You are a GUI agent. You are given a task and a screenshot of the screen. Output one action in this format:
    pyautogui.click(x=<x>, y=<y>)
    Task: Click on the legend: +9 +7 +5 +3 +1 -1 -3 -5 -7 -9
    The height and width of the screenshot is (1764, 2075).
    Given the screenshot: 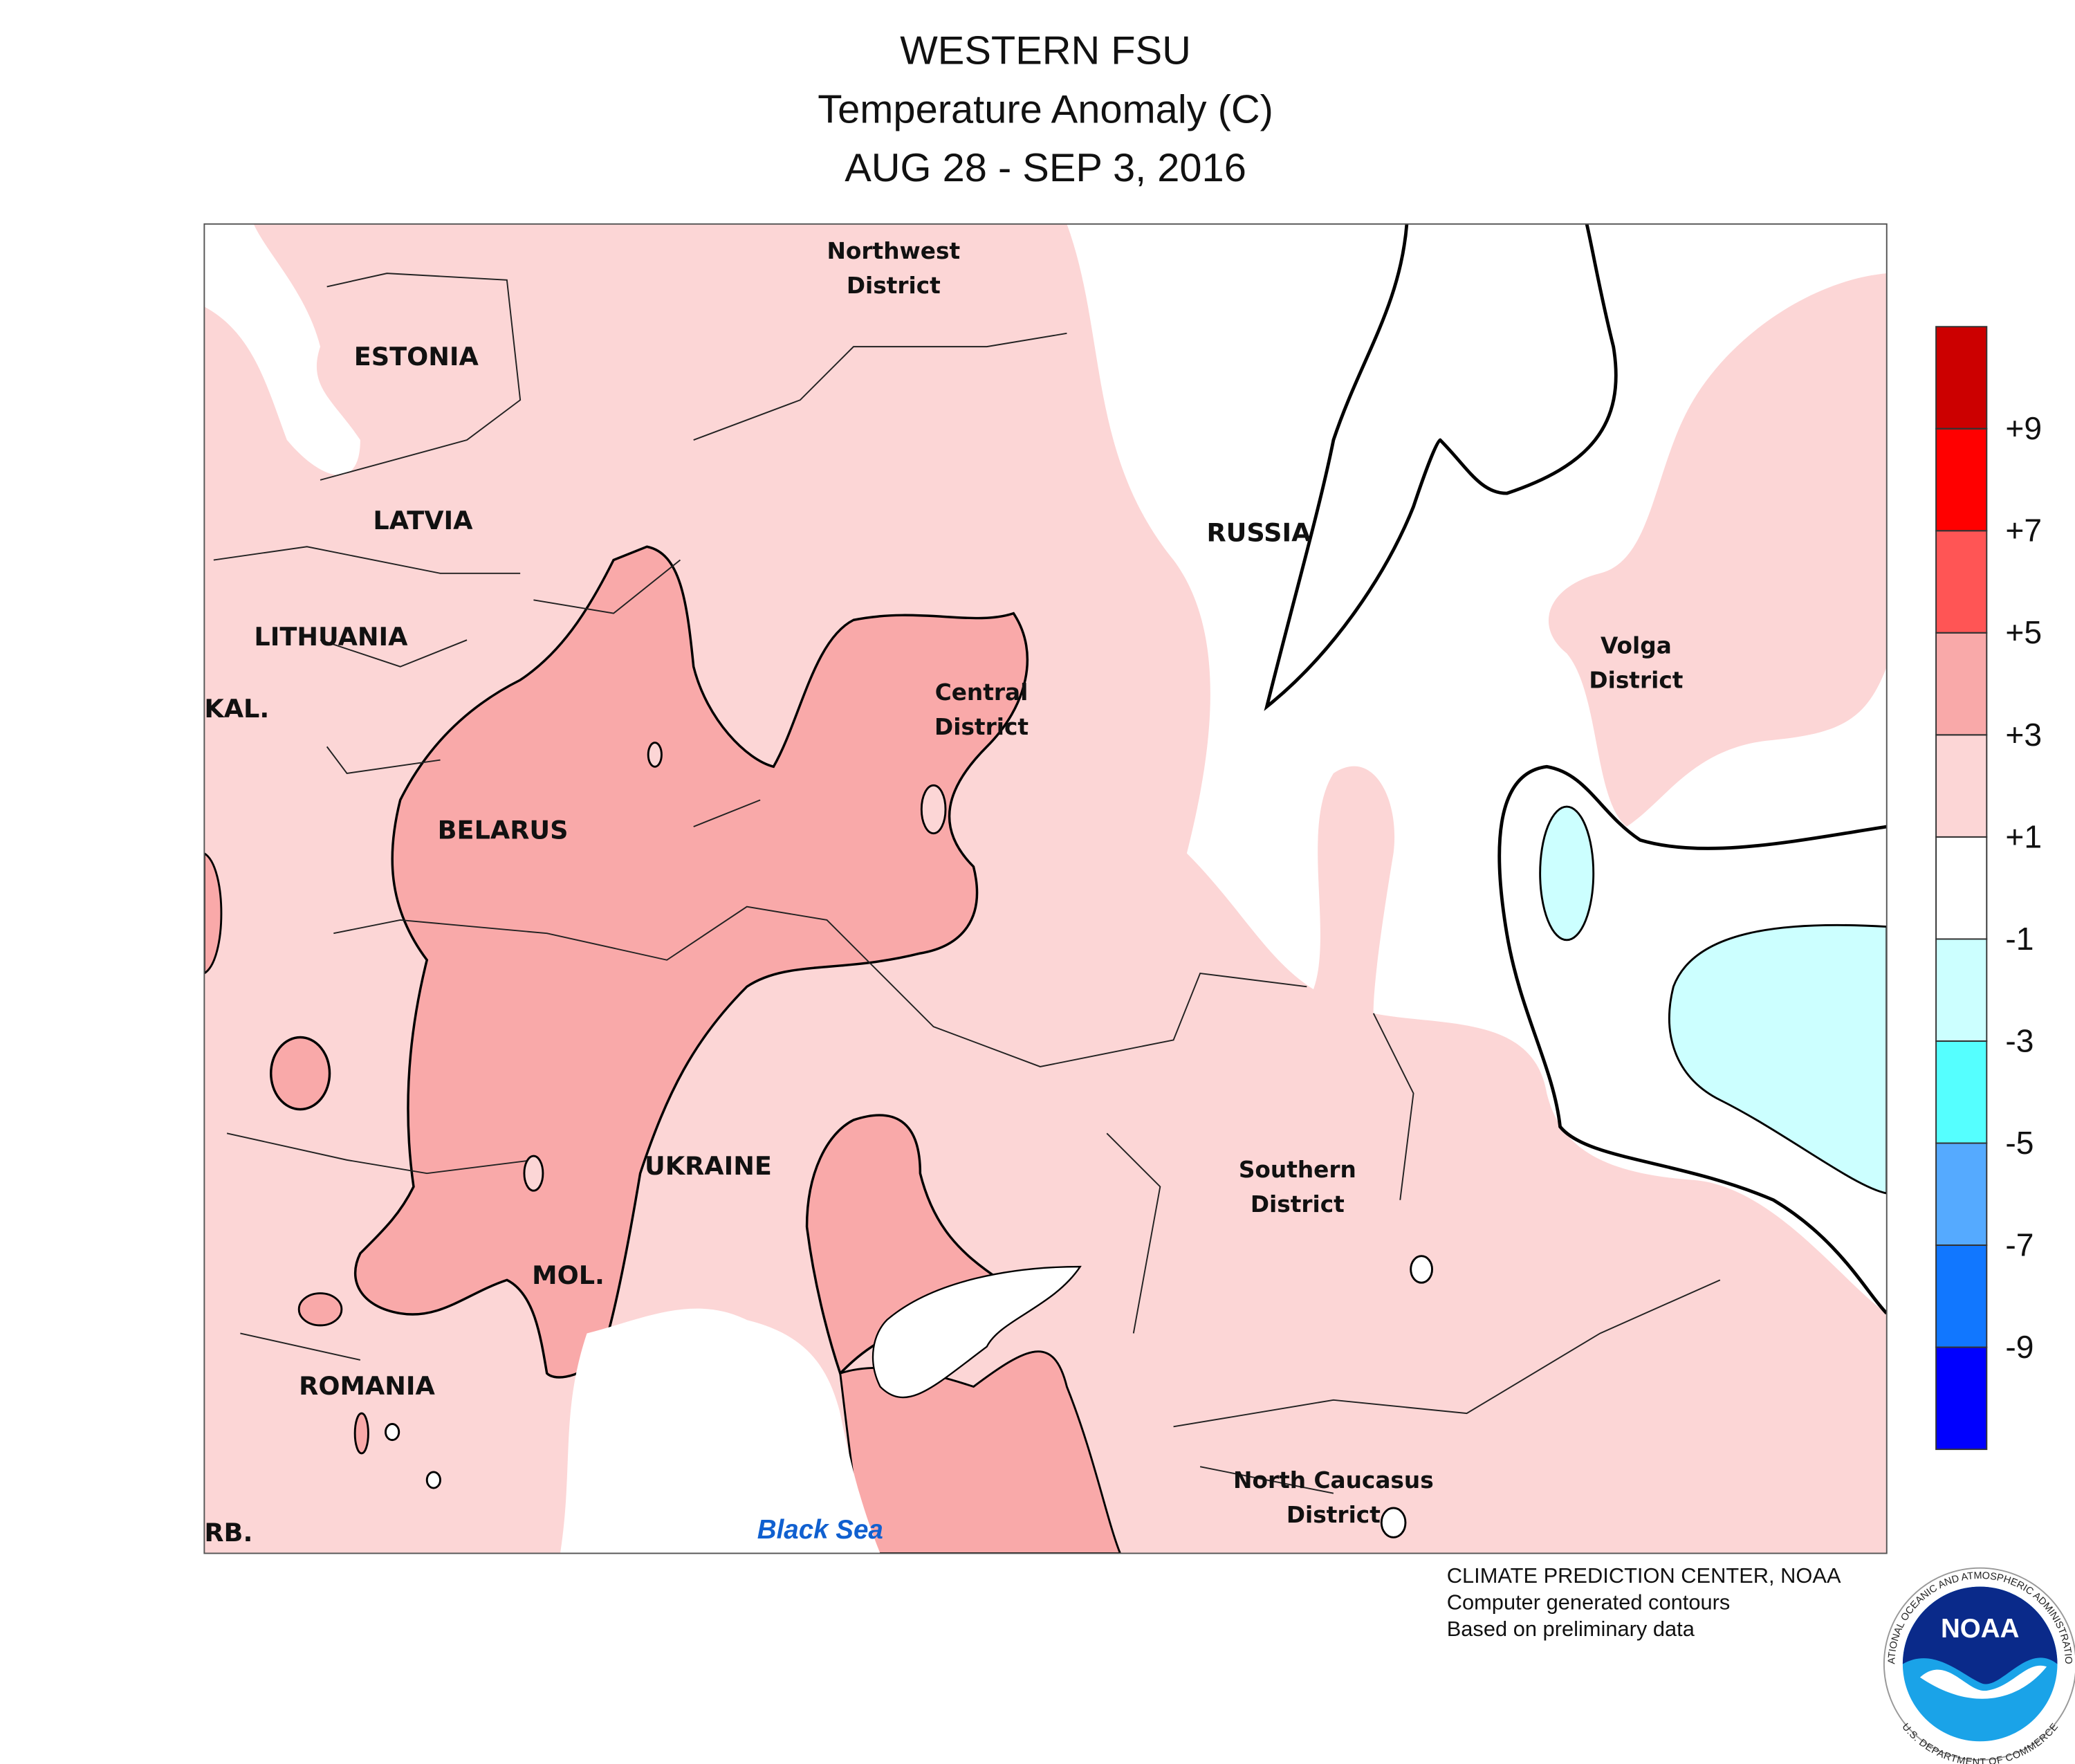 What is the action you would take?
    pyautogui.click(x=1988, y=888)
    